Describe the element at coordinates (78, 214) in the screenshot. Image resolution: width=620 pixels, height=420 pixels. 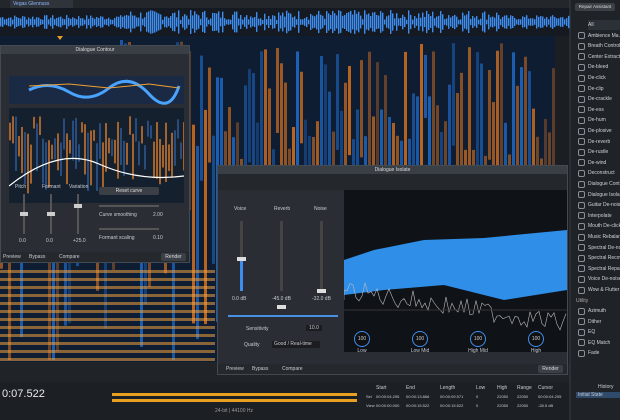
I see `slider-track` at that location.